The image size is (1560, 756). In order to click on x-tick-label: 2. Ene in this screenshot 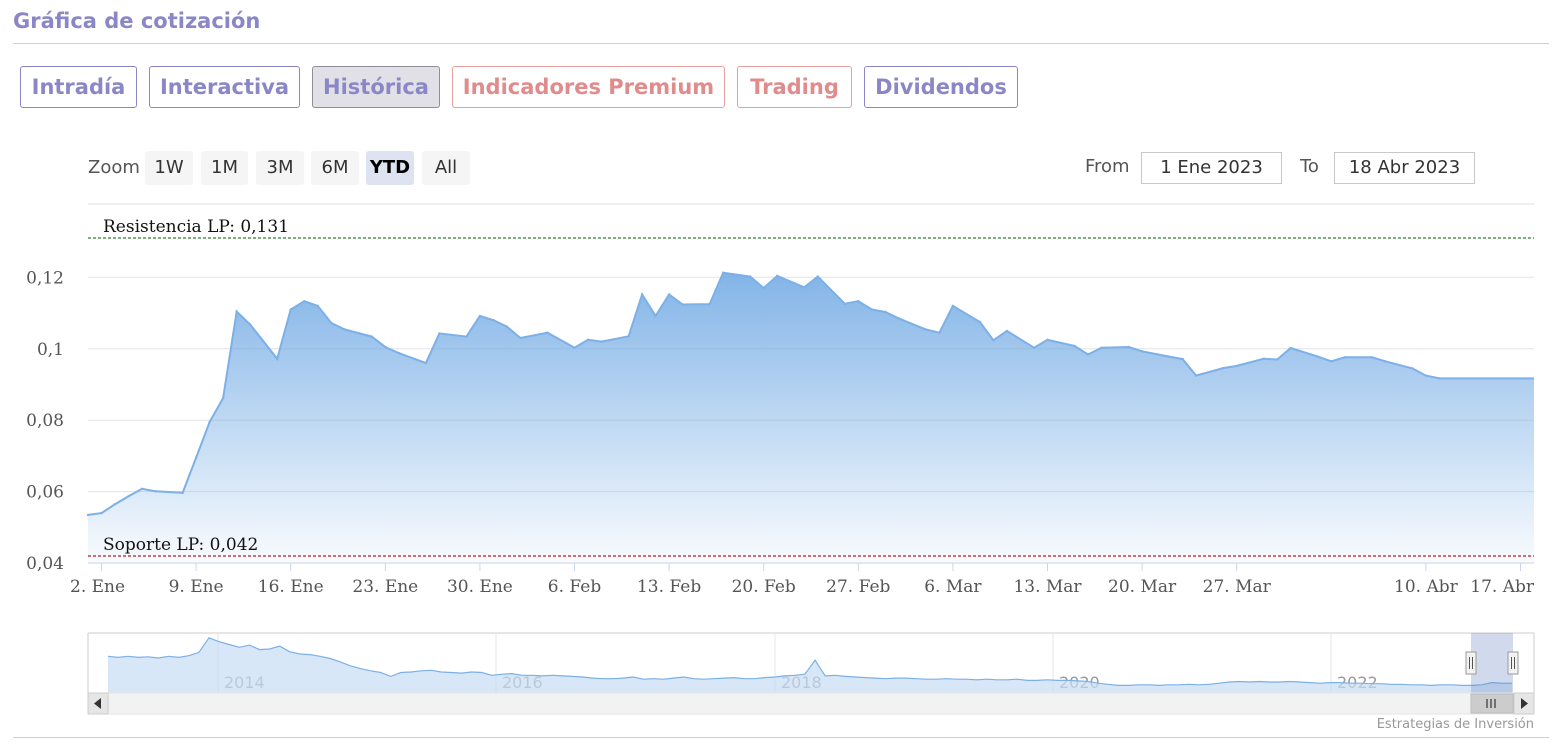, I will do `click(97, 587)`.